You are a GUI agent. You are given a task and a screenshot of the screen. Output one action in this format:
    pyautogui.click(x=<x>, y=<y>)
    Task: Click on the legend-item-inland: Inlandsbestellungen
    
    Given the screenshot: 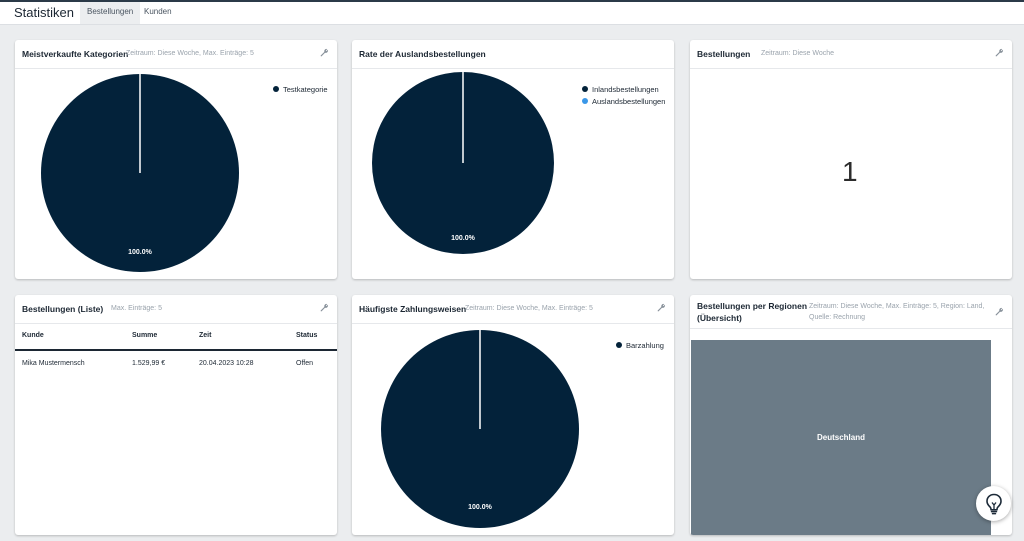 What is the action you would take?
    pyautogui.click(x=623, y=89)
    